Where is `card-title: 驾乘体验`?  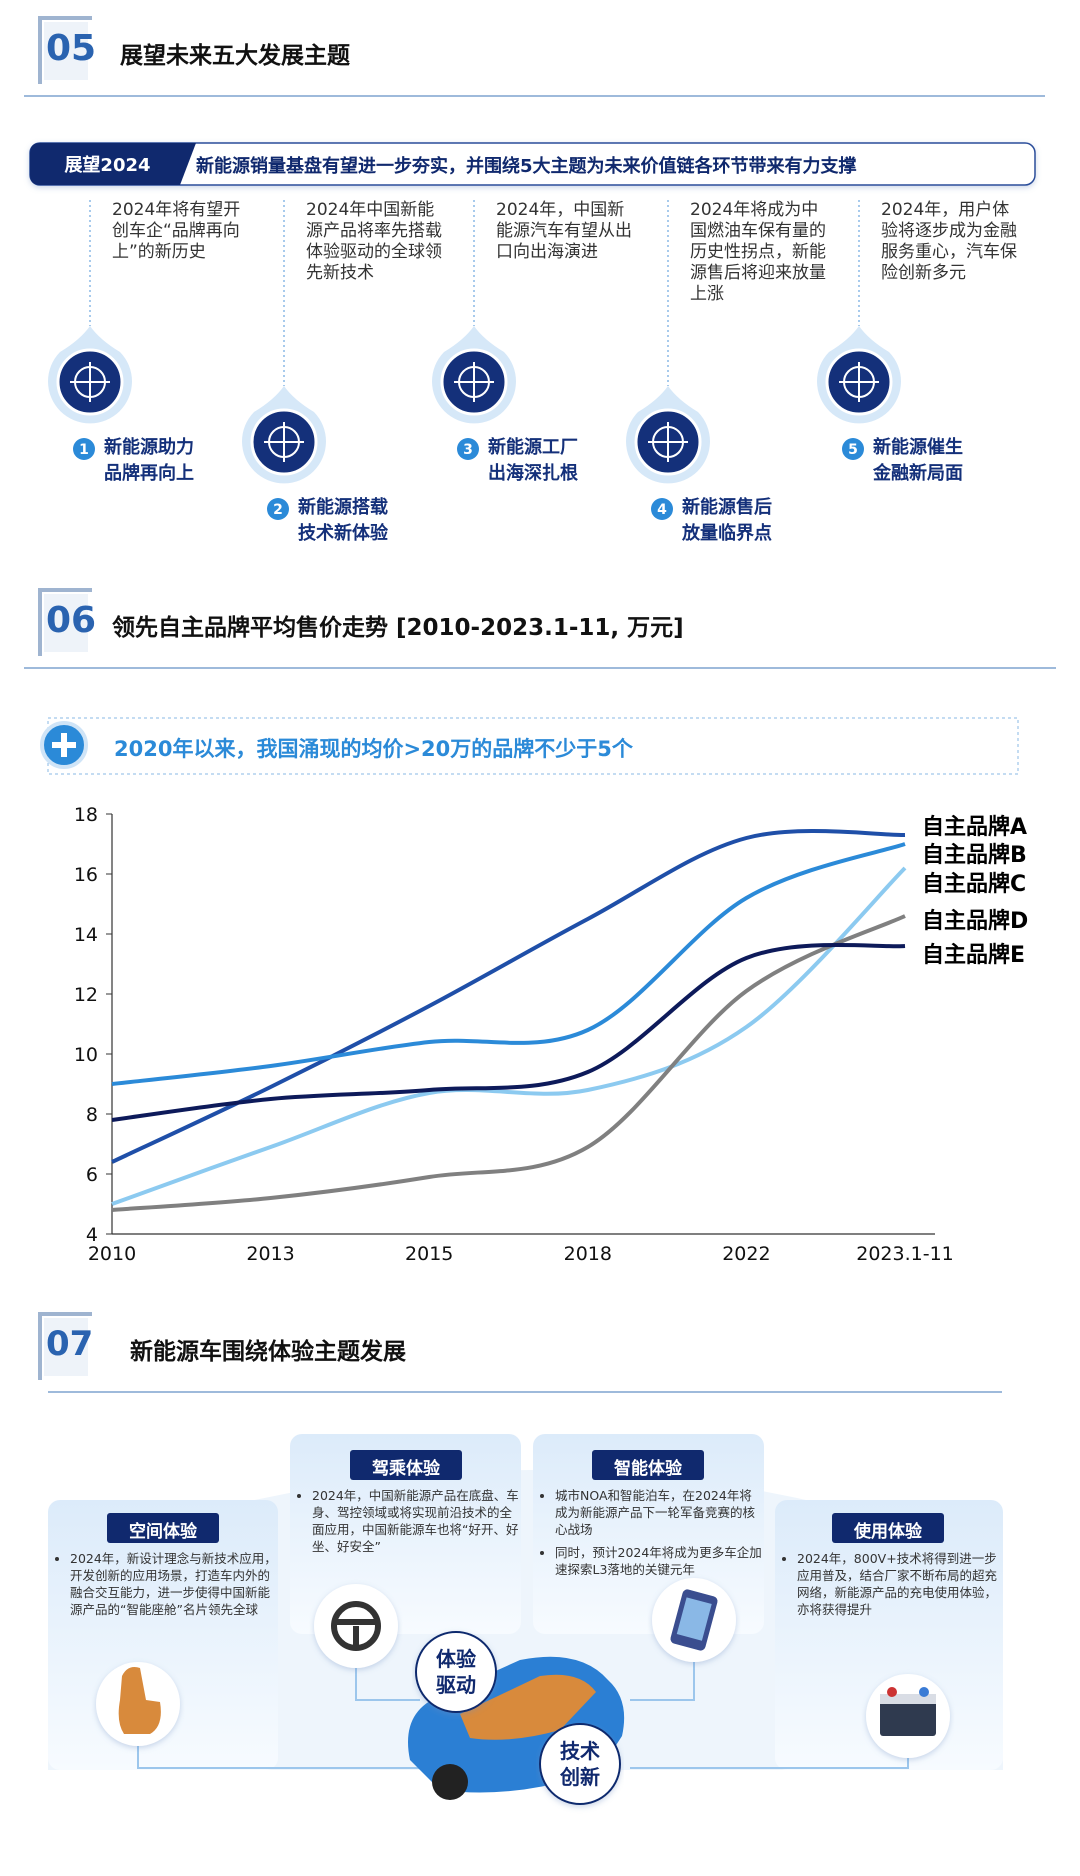
card-title: 驾乘体验 is located at coordinates (406, 1469).